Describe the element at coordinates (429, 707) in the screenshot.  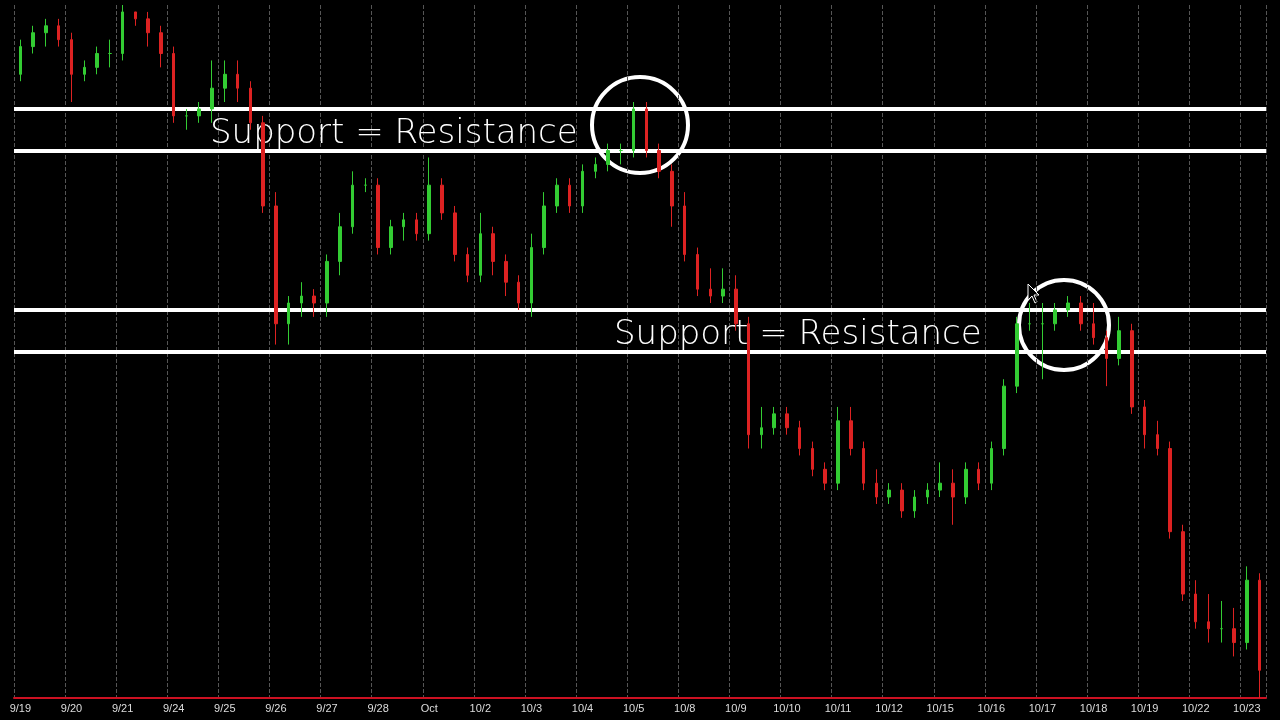
I see `x-tick-label: Oct` at that location.